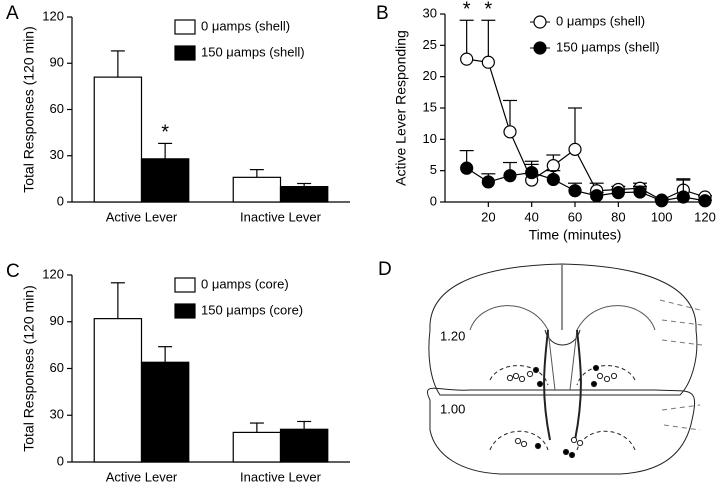 This screenshot has width=720, height=488. I want to click on x-axis-label: Time (minutes), so click(575, 235).